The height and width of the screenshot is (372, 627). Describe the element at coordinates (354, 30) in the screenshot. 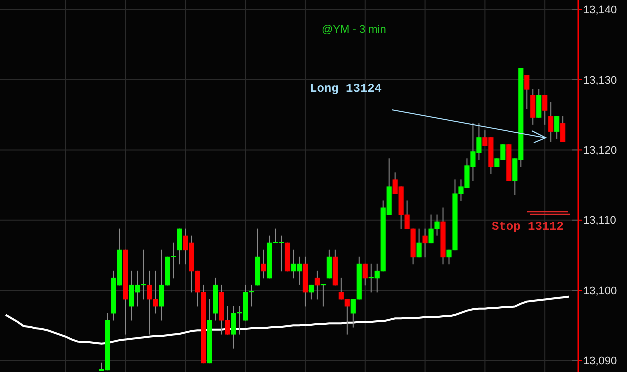

I see `text: @YM - 3 min` at that location.